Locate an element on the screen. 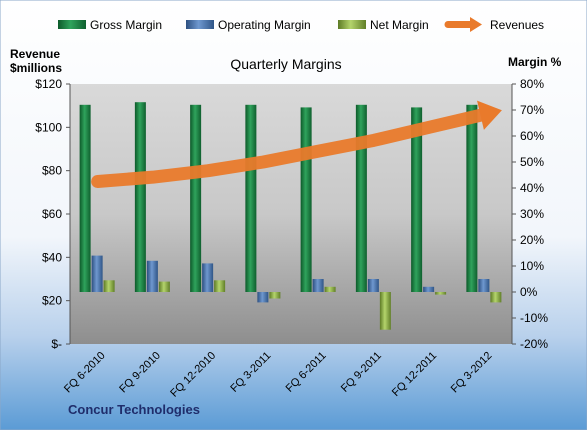  legend-item-revenues: Revenues is located at coordinates (494, 24).